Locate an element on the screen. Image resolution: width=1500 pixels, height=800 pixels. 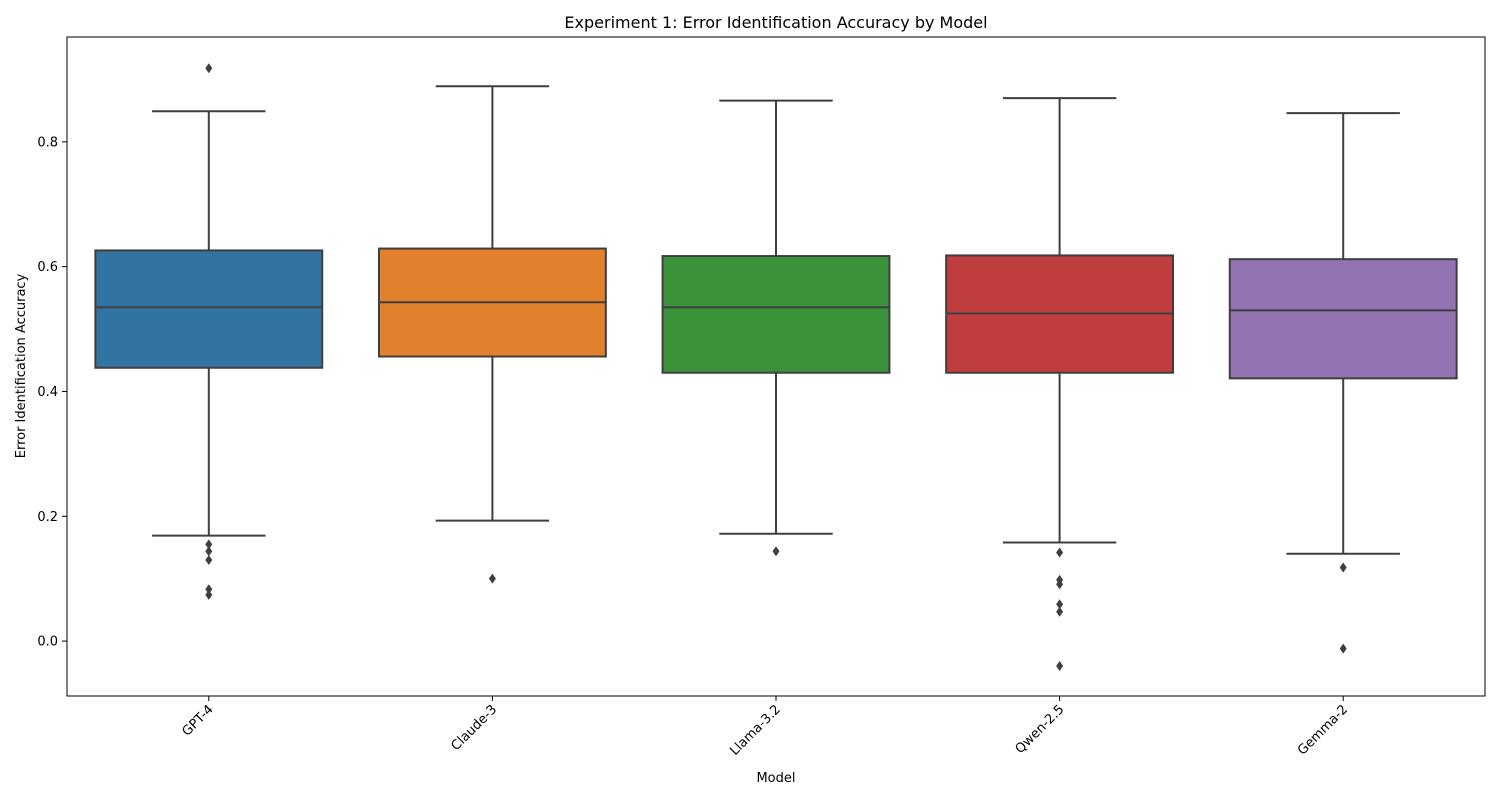
x-axis: GPT-4 Claude-3 Llama-3.2 Qwen-2.5 Gemma-2 is located at coordinates (765, 727).